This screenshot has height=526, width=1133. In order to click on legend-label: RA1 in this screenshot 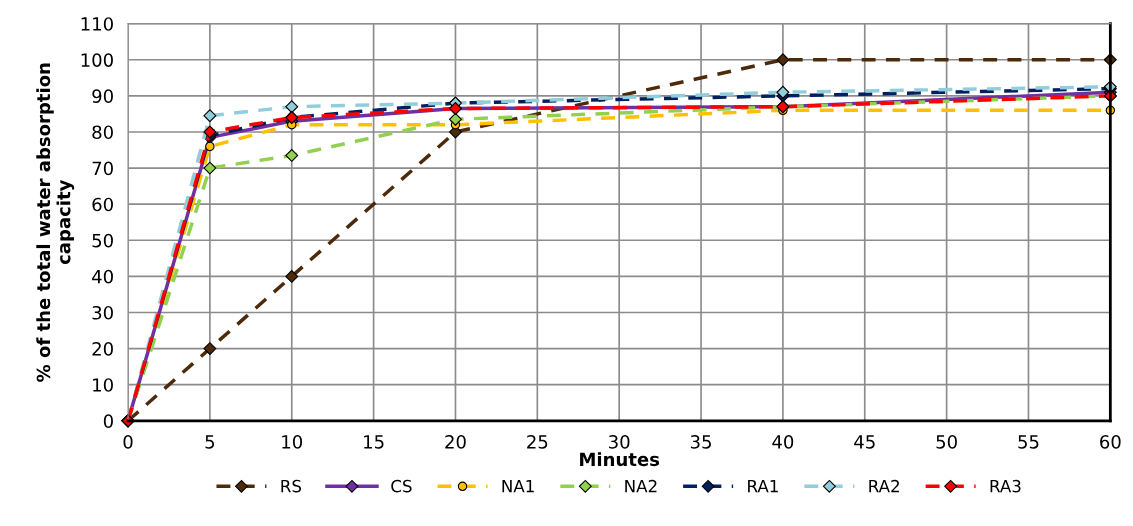, I will do `click(763, 486)`.